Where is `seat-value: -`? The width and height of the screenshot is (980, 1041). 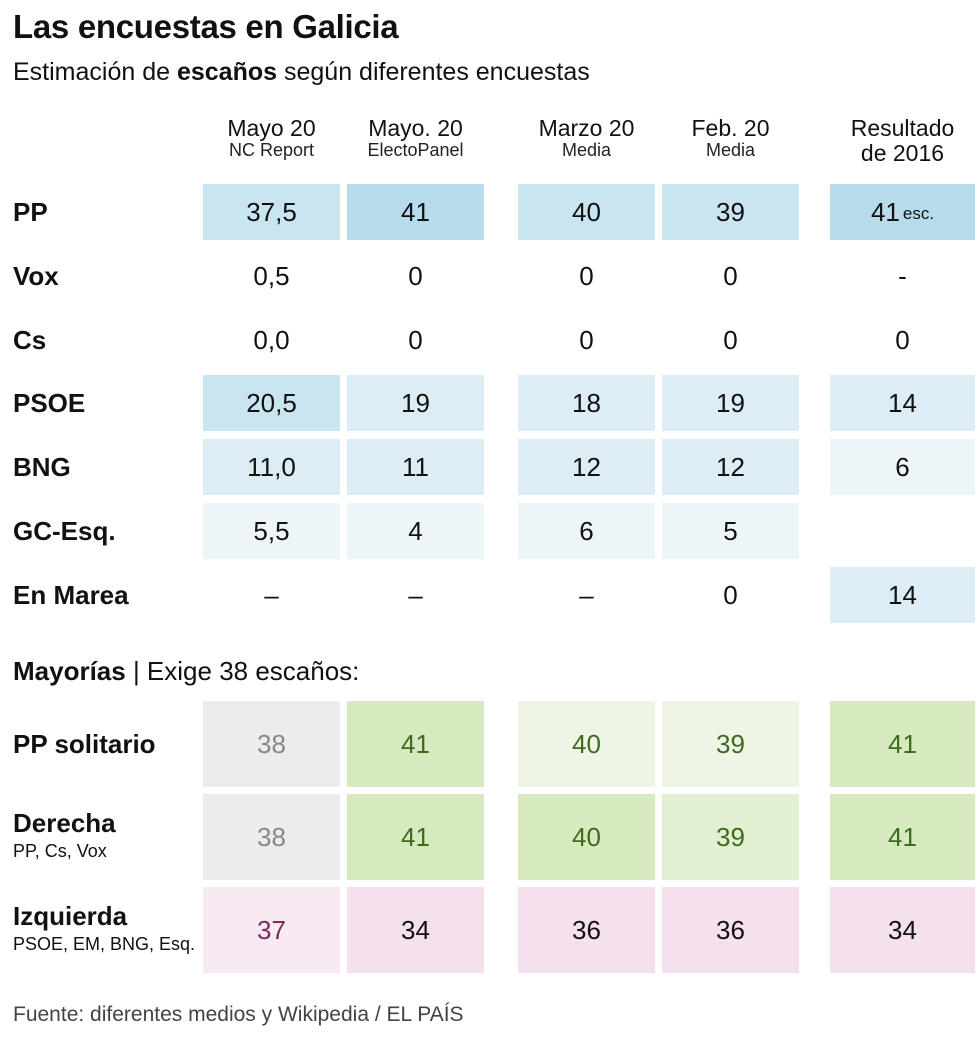
seat-value: - is located at coordinates (902, 275).